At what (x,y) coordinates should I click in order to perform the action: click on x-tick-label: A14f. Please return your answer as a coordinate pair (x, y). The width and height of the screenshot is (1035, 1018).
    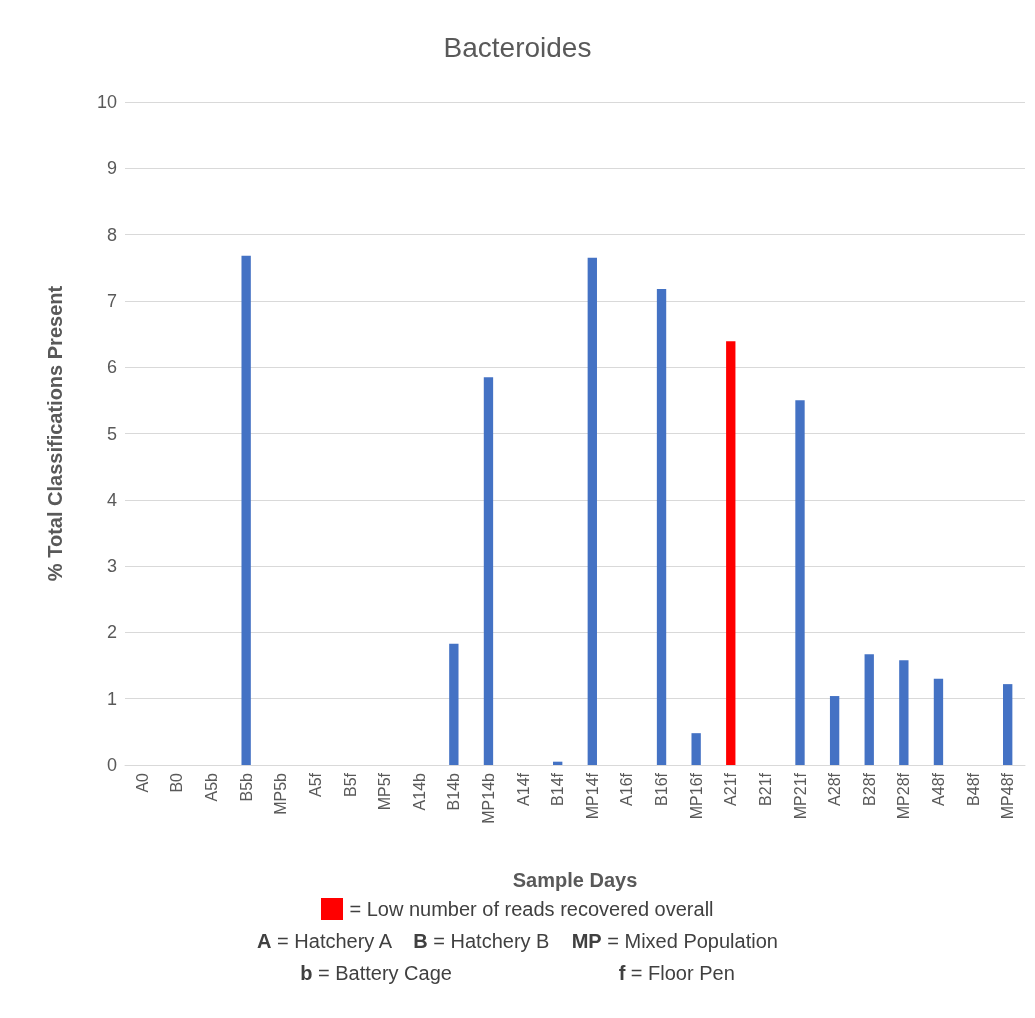
    Looking at the image, I should click on (523, 789).